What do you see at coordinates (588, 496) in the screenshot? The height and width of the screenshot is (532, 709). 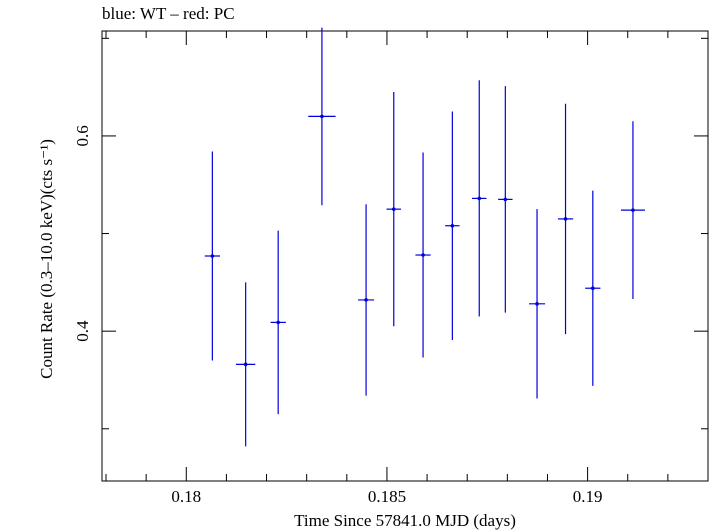 I see `x-tick-label: 0.19` at bounding box center [588, 496].